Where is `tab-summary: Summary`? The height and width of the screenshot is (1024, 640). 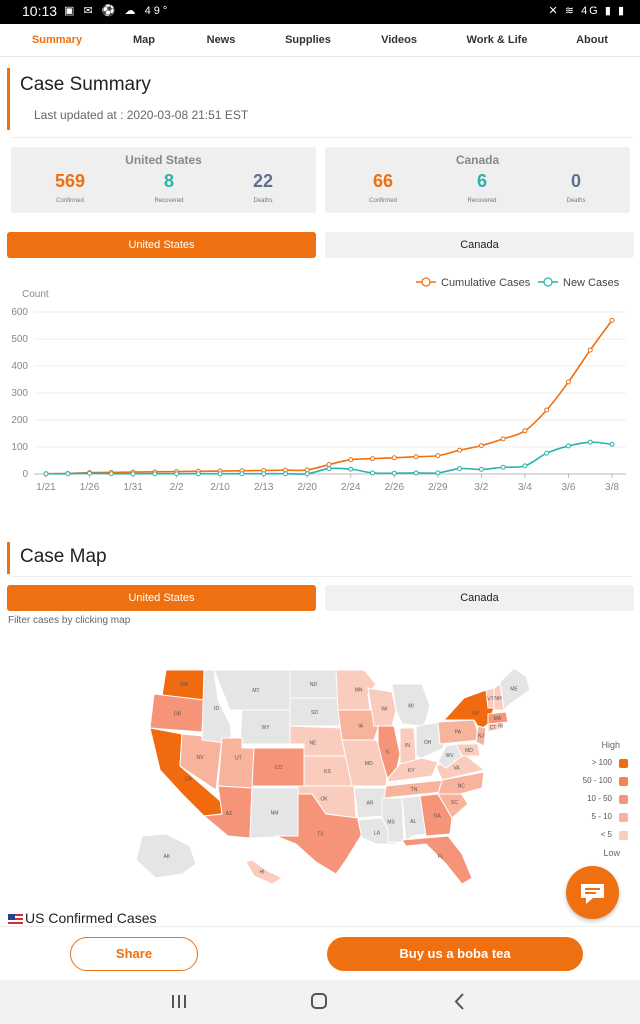
tab-summary: Summary is located at coordinates (57, 40).